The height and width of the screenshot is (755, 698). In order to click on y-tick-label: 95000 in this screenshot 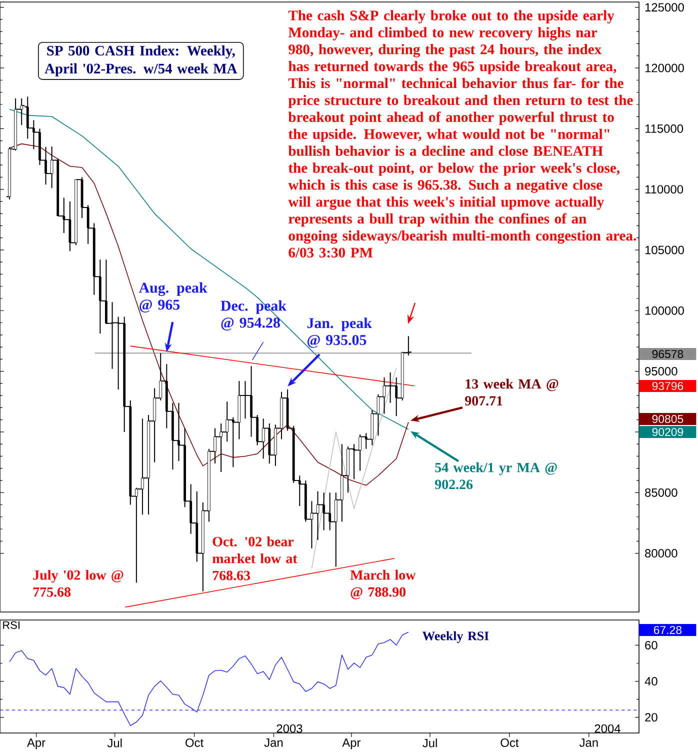, I will do `click(661, 371)`.